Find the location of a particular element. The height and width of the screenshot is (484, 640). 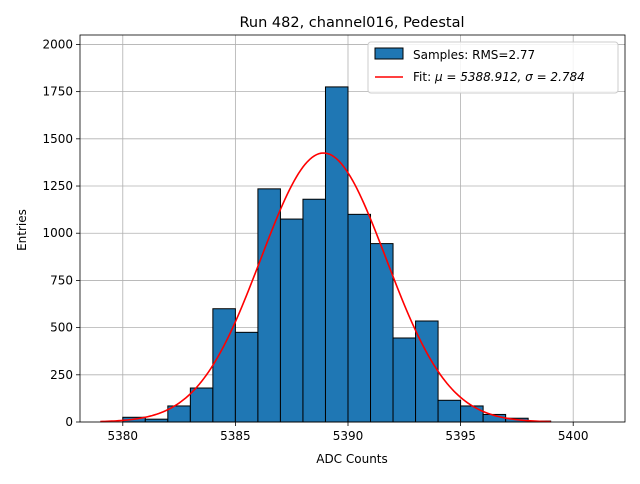

legend-box is located at coordinates (493, 67).